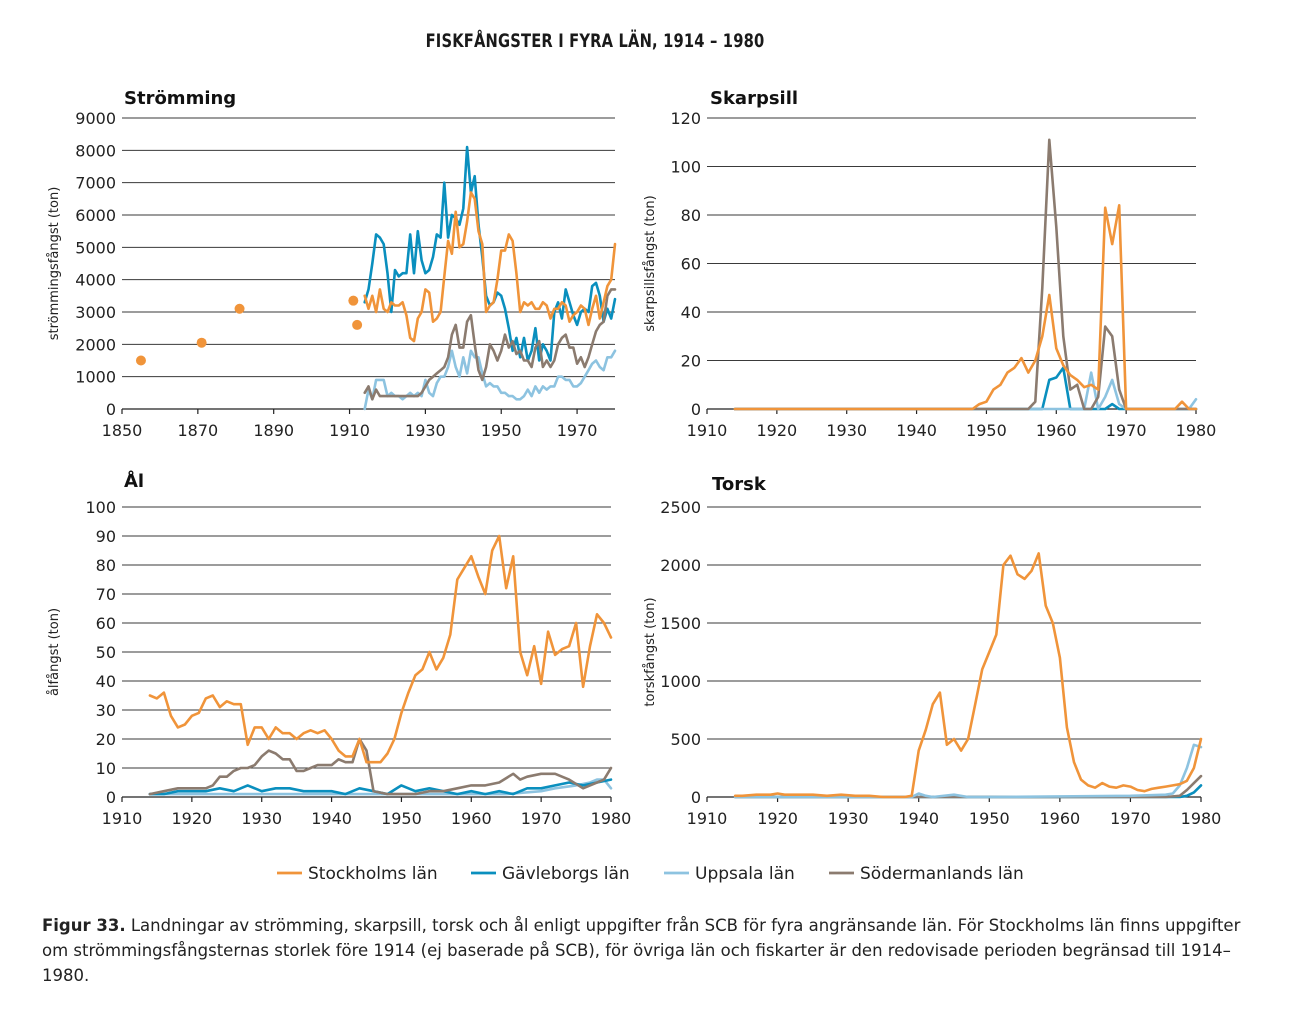 The height and width of the screenshot is (1028, 1290). I want to click on y-tick-label: 10, so click(106, 768).